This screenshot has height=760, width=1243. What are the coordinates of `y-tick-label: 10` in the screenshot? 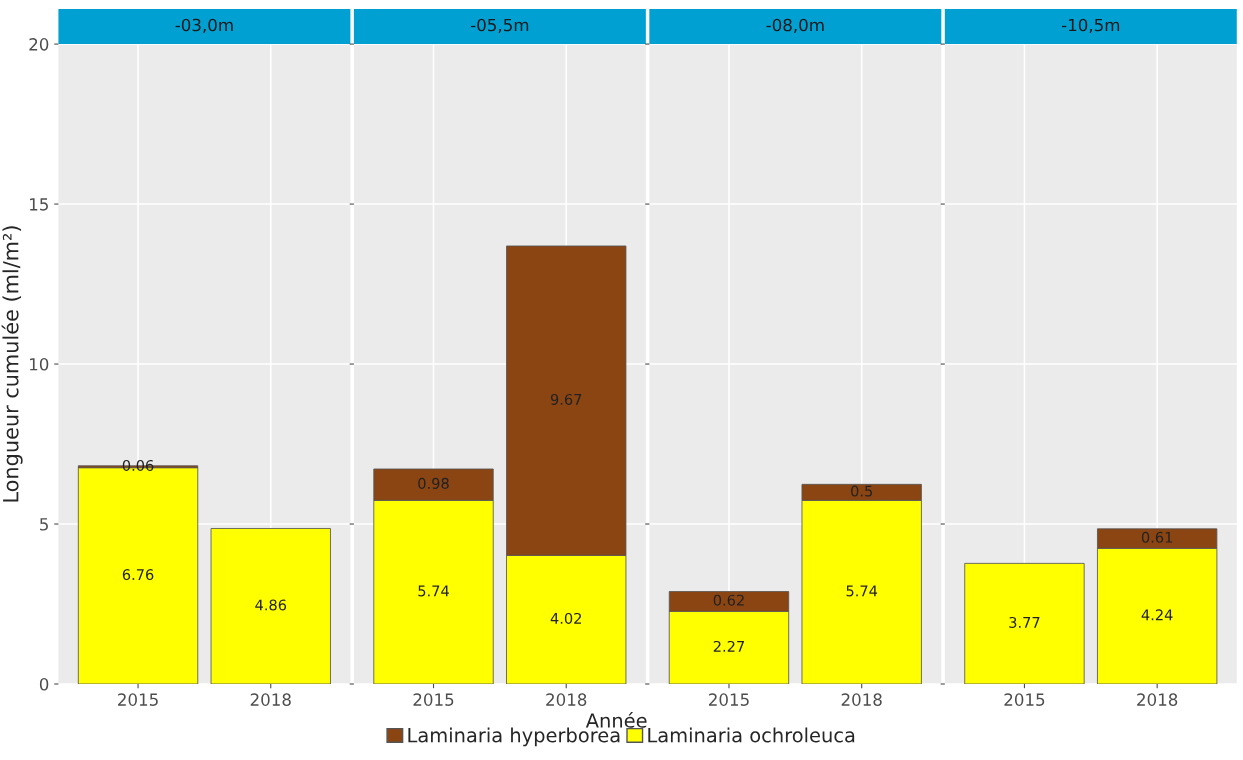 It's located at (39, 364).